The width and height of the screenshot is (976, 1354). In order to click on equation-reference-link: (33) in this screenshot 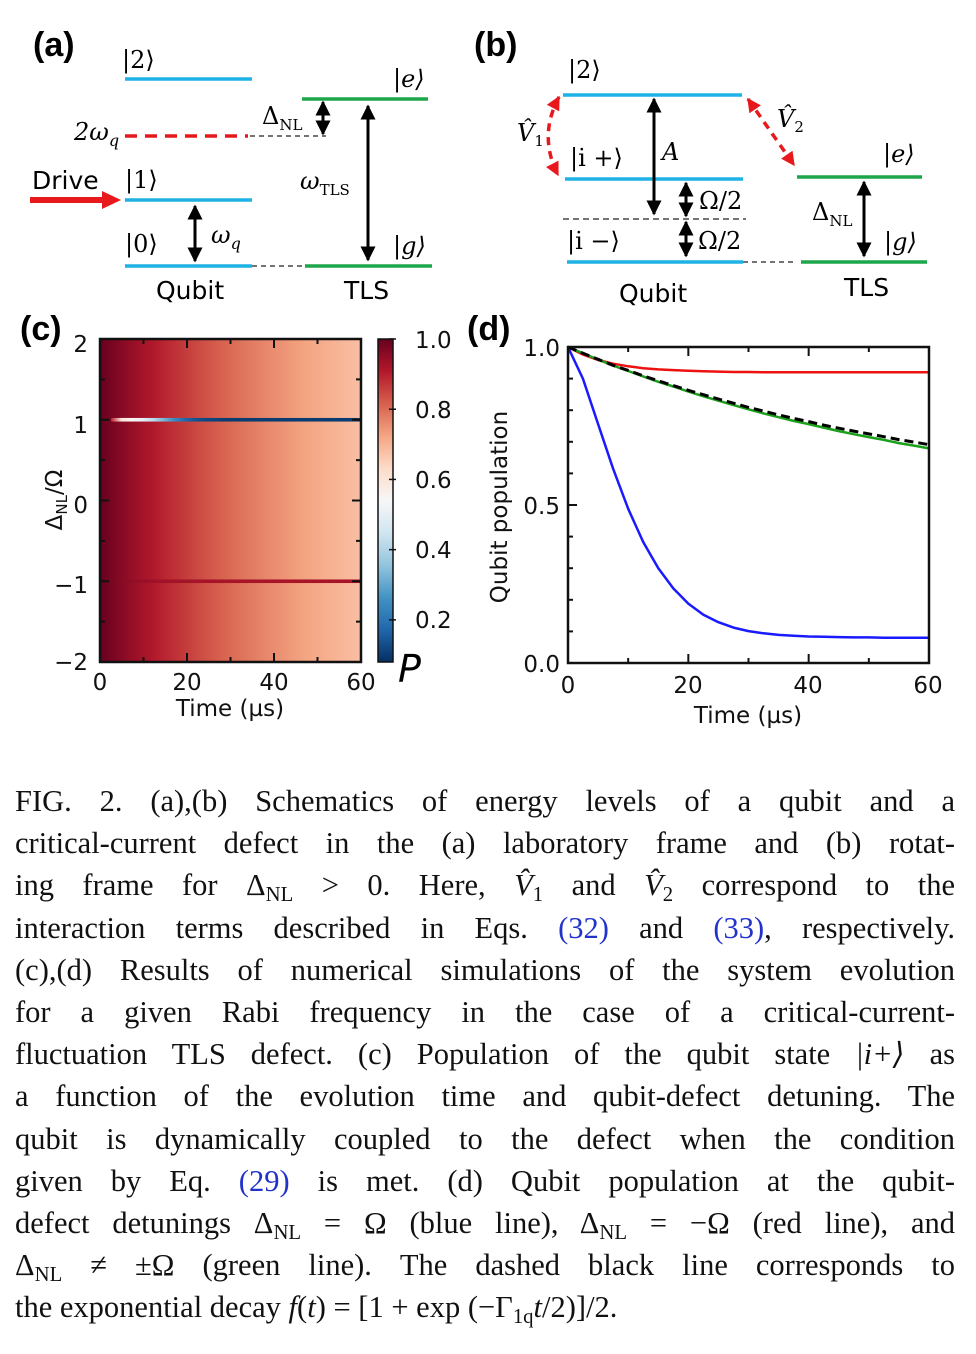, I will do `click(739, 927)`.